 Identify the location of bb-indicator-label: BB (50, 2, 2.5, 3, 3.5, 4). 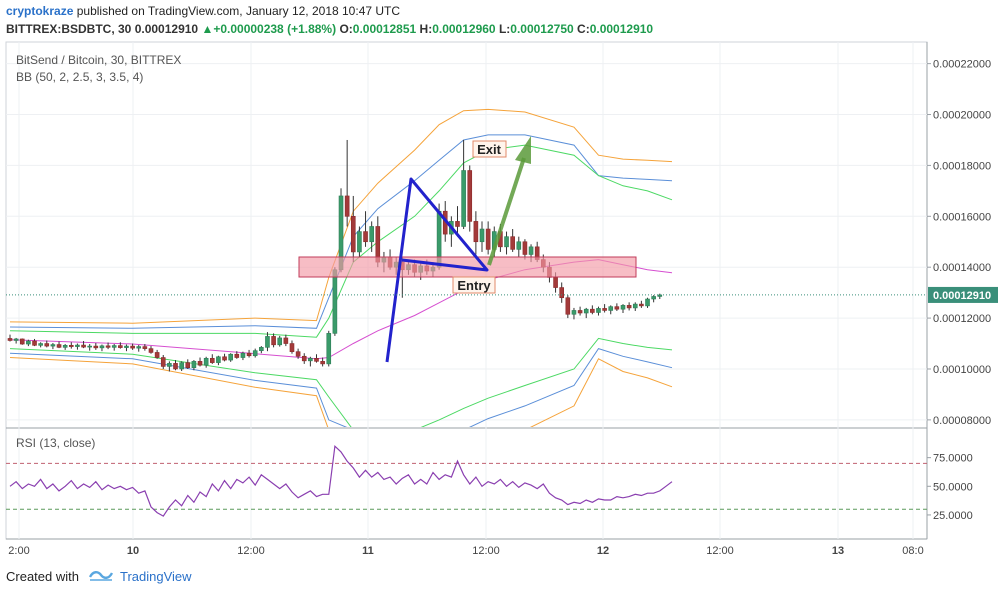
(79, 77).